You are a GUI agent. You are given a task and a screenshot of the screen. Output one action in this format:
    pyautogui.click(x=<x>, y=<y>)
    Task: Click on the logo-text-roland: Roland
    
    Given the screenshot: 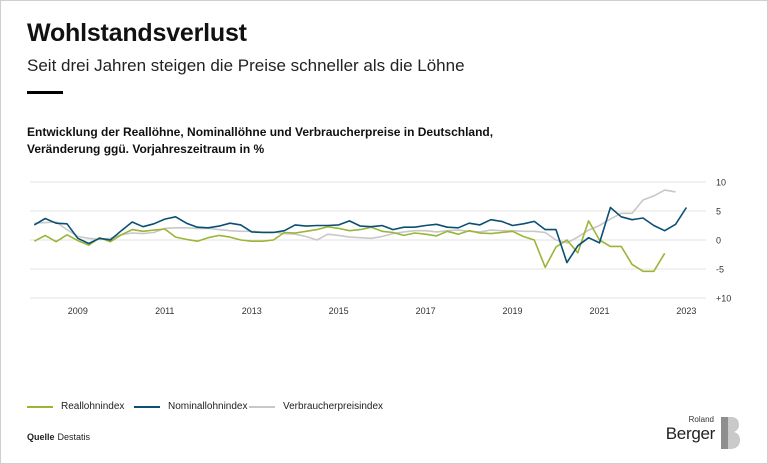 What is the action you would take?
    pyautogui.click(x=701, y=419)
    